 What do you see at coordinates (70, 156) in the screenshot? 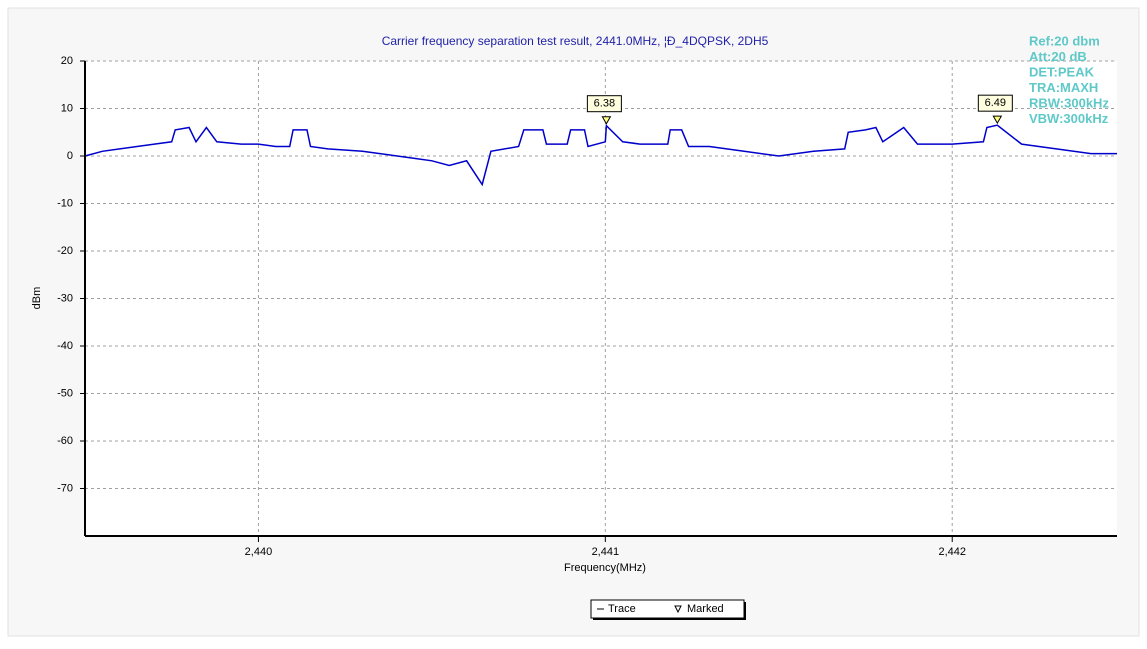
I see `y-tick-label: 0` at bounding box center [70, 156].